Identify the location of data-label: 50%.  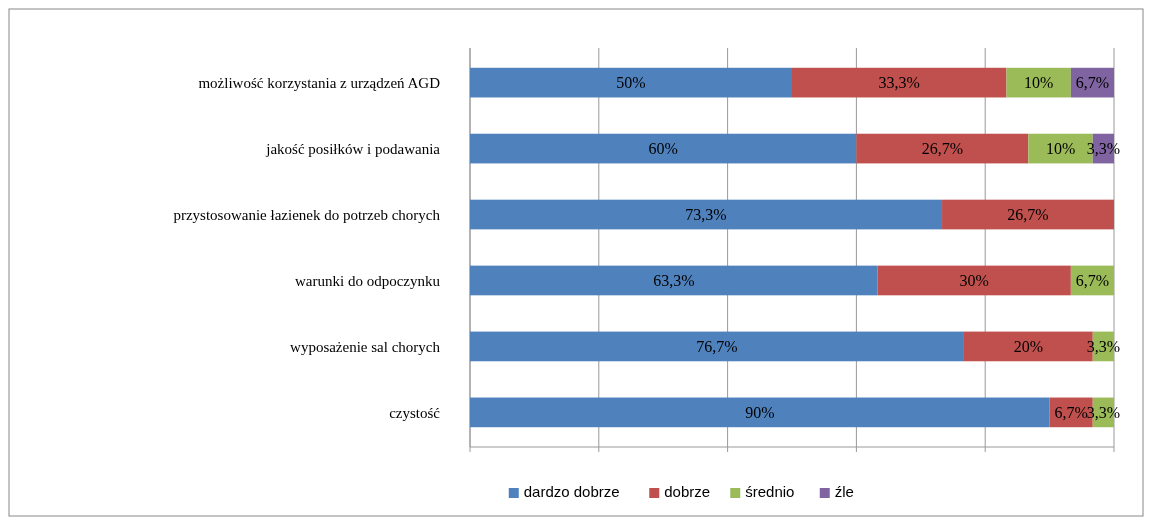
(631, 83).